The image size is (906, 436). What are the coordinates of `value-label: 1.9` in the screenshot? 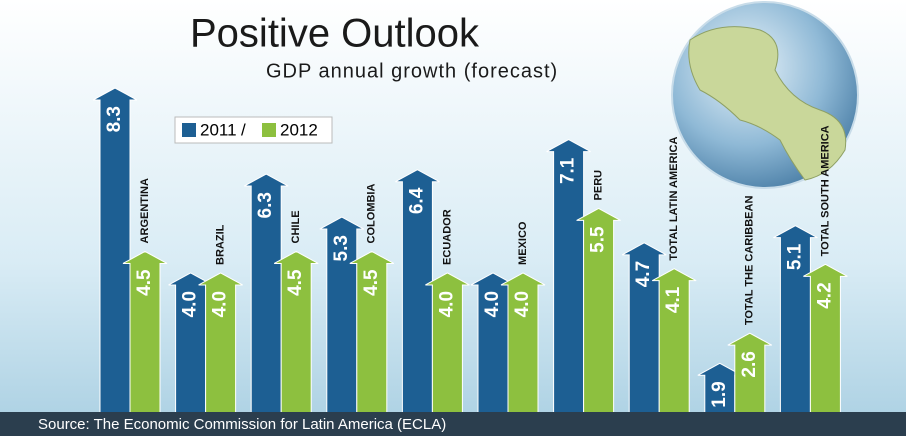 It's located at (719, 394).